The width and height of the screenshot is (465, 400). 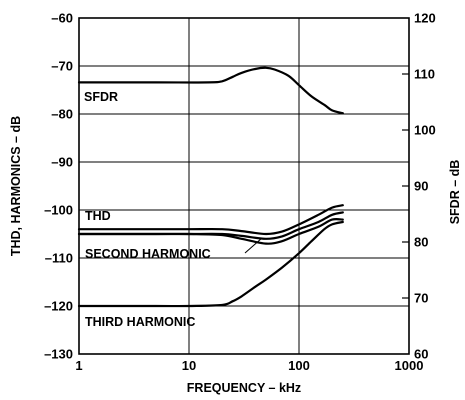 What do you see at coordinates (424, 74) in the screenshot?
I see `y-right-tick-label: 110` at bounding box center [424, 74].